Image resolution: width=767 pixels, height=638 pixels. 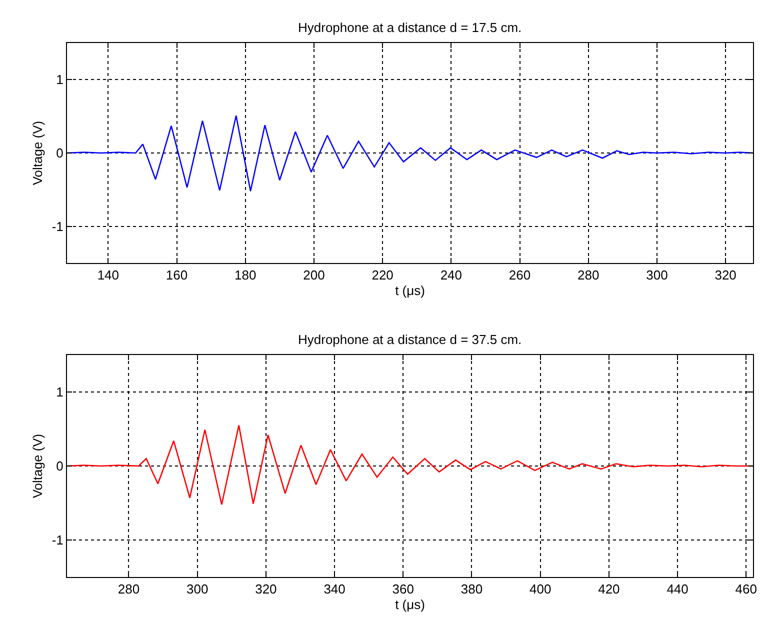 I want to click on x-tick-label: 220, so click(x=383, y=275).